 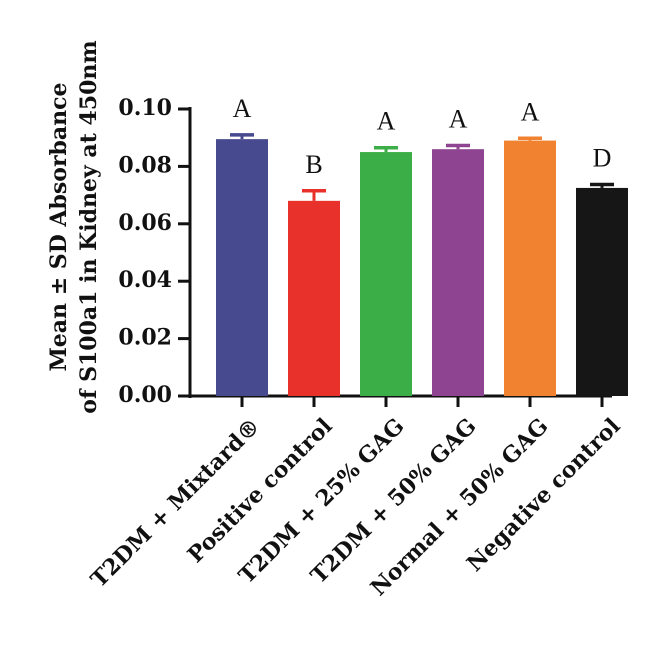 I want to click on significance-label: B, so click(x=313, y=164).